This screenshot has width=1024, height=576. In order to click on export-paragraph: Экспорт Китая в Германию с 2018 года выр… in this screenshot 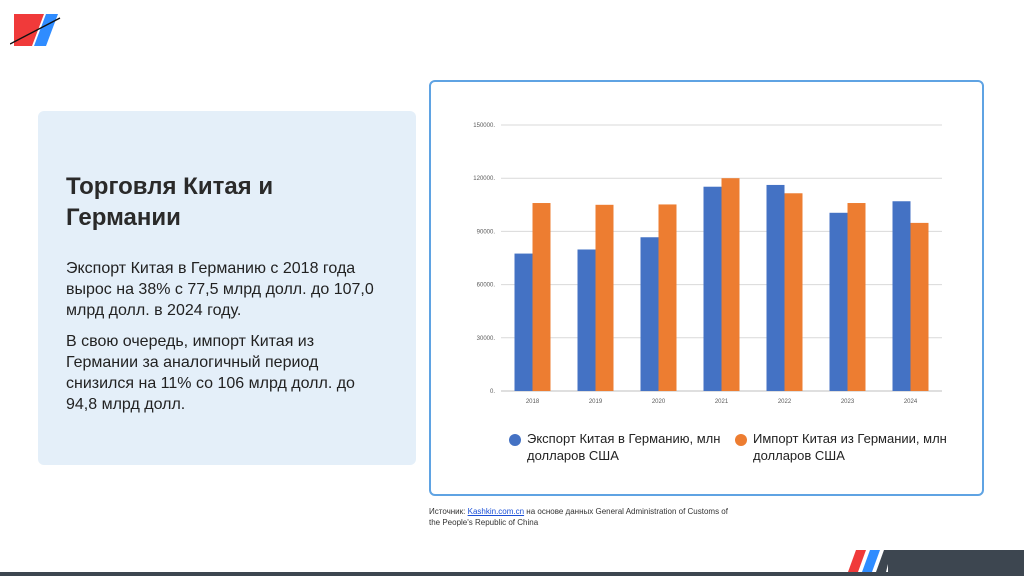, I will do `click(220, 289)`.